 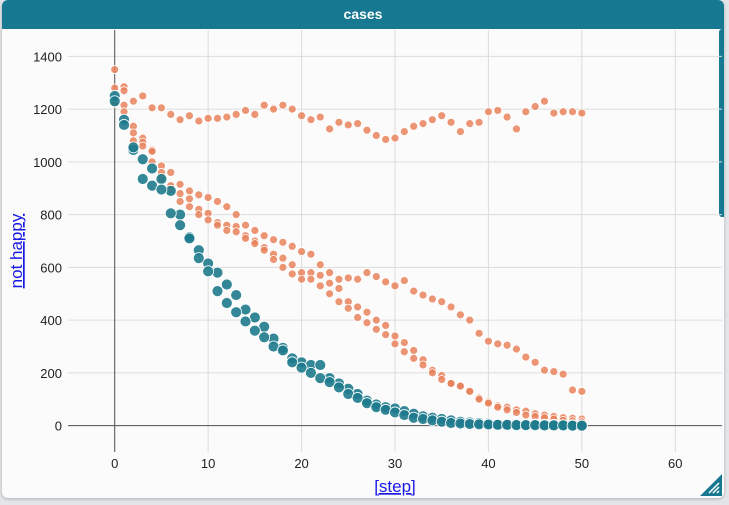 I want to click on resize-handle-icon, so click(x=711, y=485).